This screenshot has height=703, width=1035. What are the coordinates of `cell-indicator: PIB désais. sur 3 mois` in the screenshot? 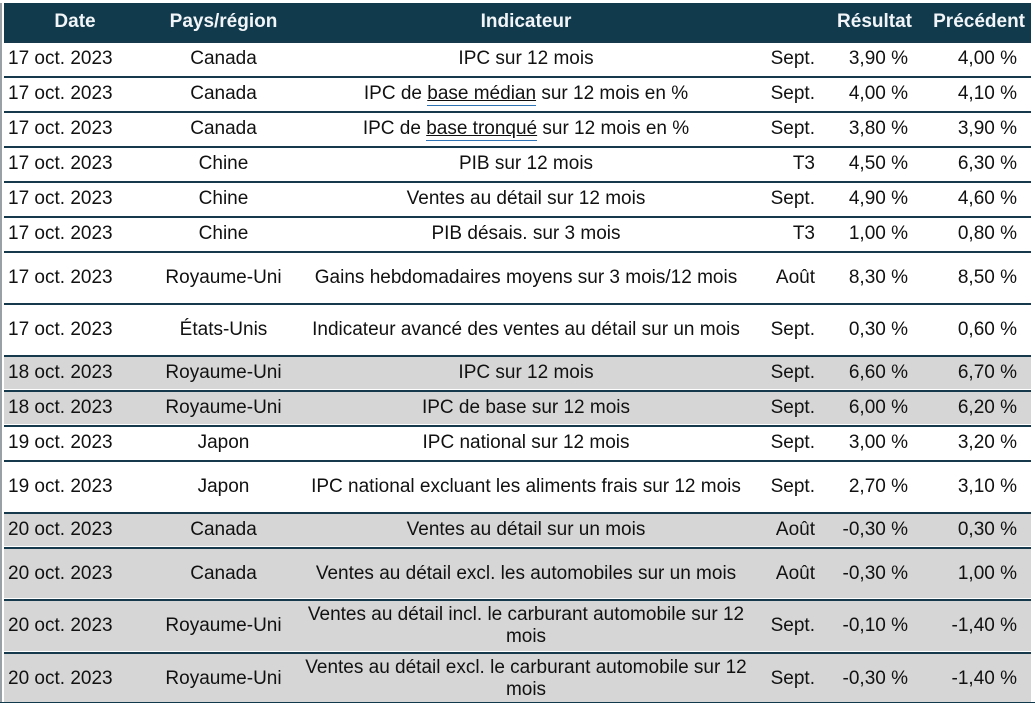 It's located at (526, 234).